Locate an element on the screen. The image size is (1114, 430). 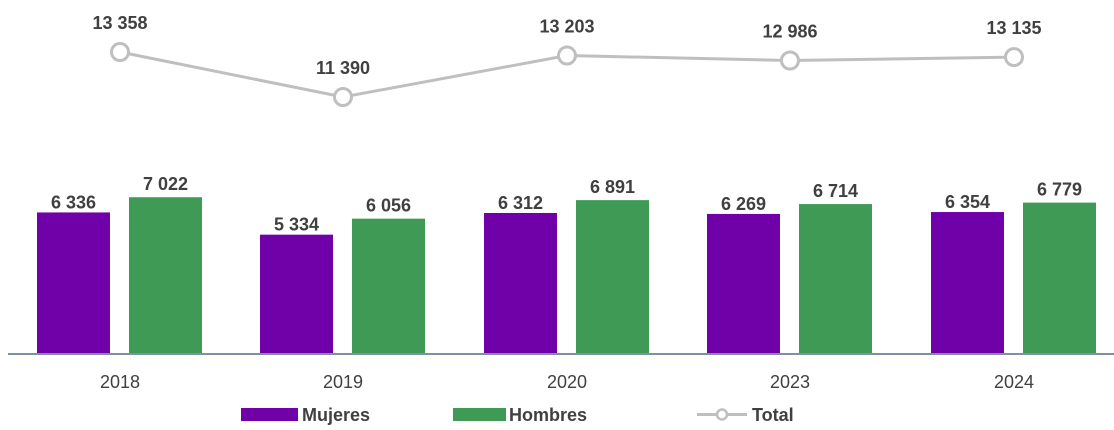
data-label-mujeres: 6 312 is located at coordinates (520, 203).